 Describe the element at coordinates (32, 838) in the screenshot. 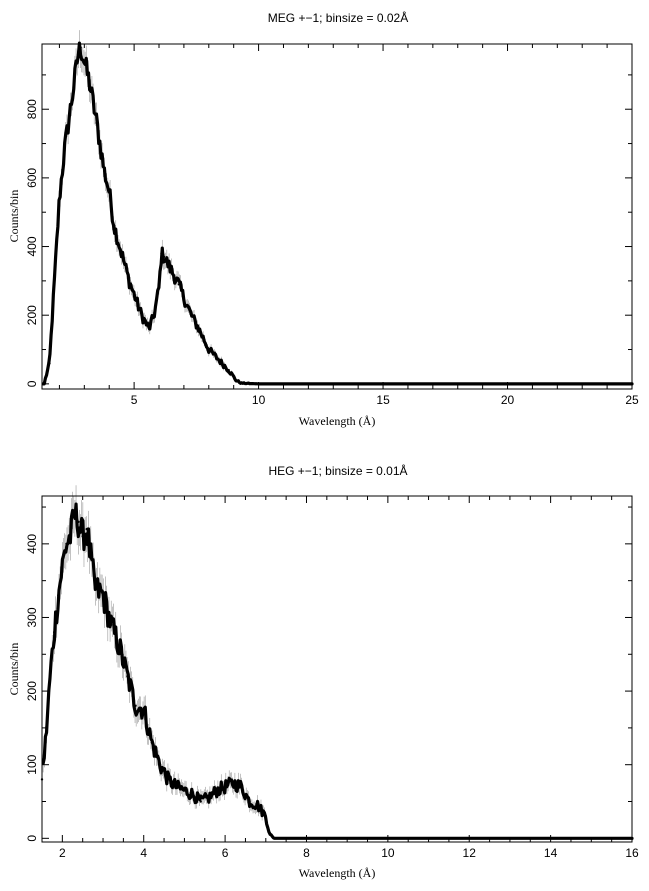

I see `heg-y-tick-label: 0` at that location.